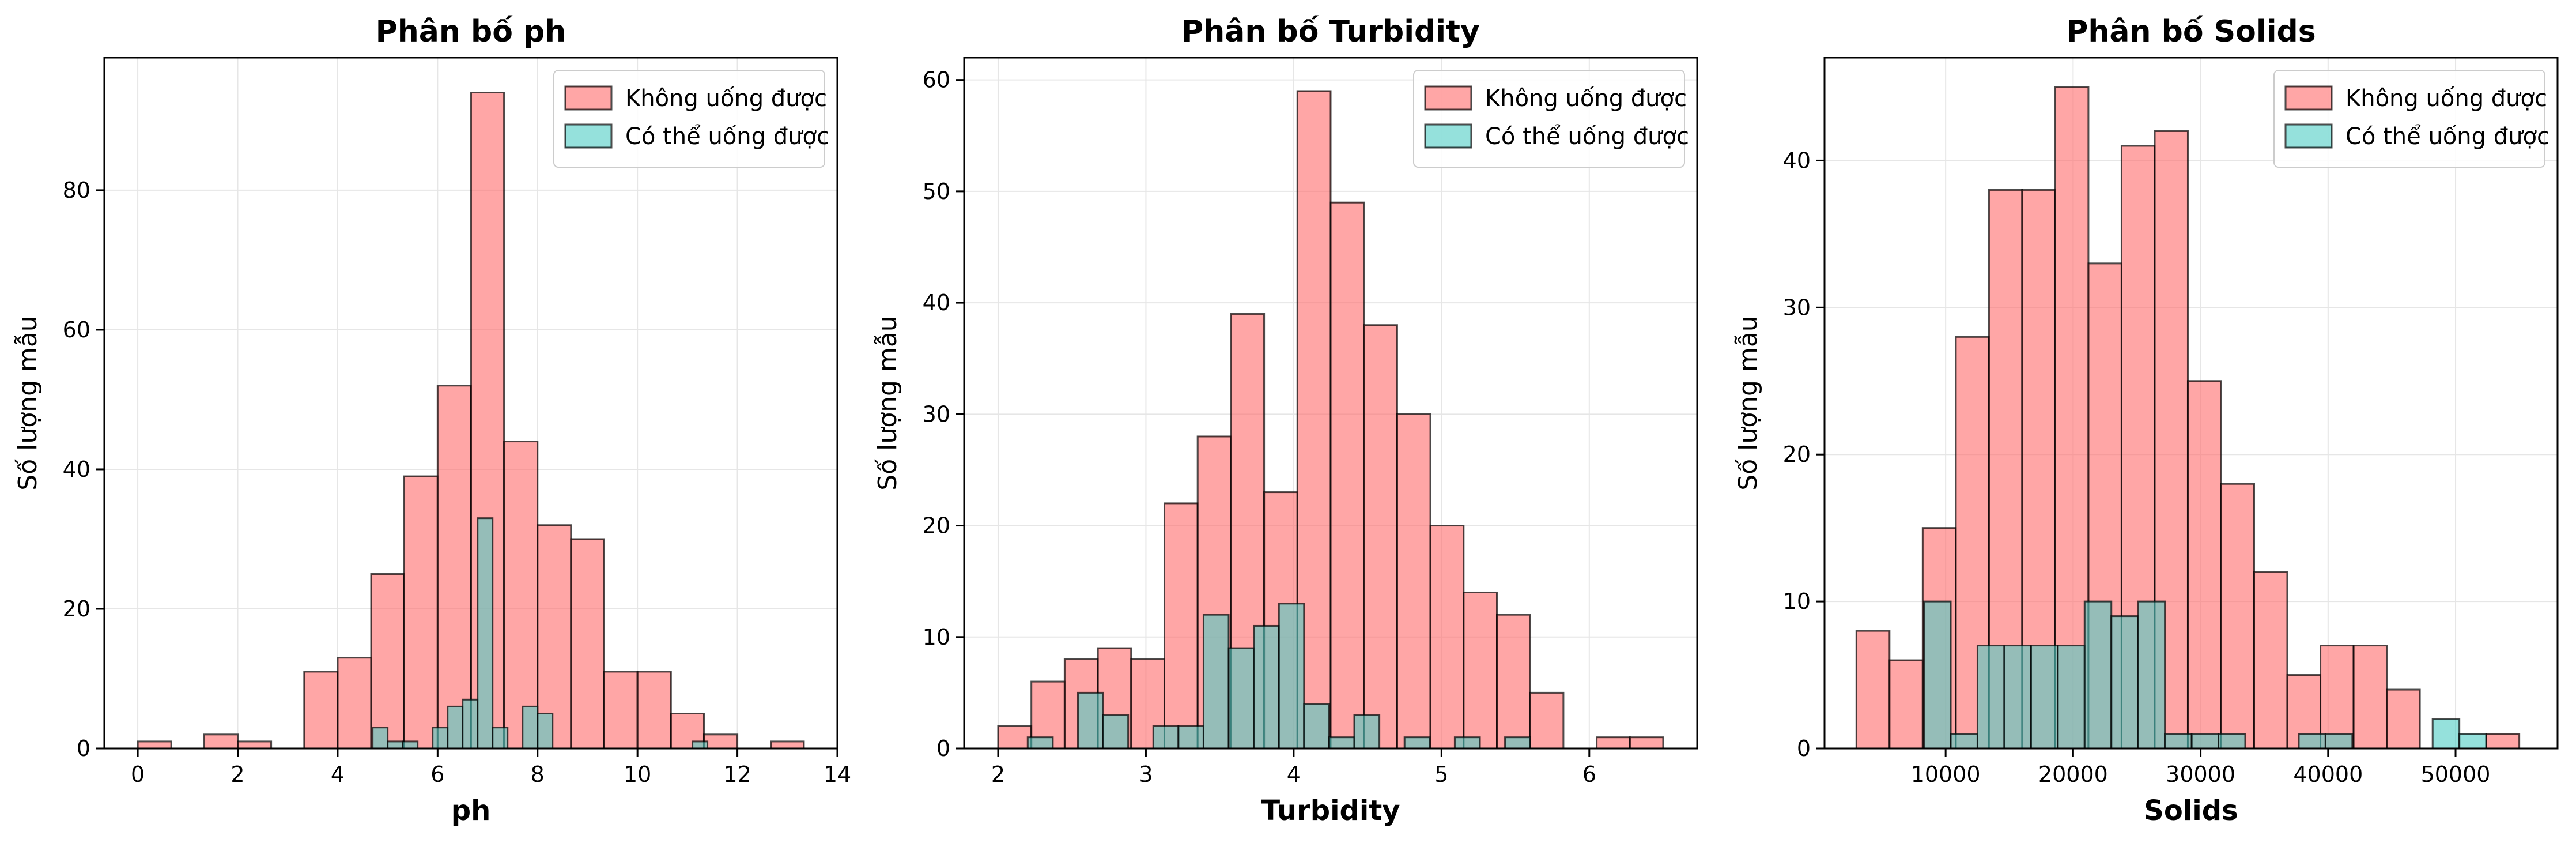  I want to click on x-tick-label: 8, so click(538, 774).